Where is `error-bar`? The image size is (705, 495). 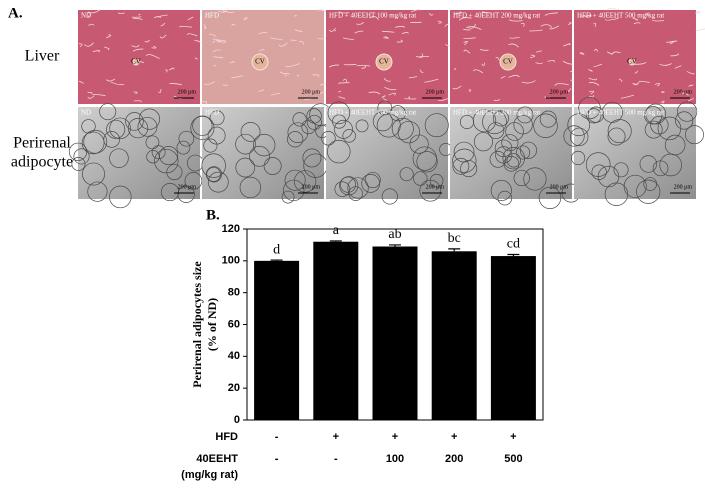 error-bar is located at coordinates (395, 245).